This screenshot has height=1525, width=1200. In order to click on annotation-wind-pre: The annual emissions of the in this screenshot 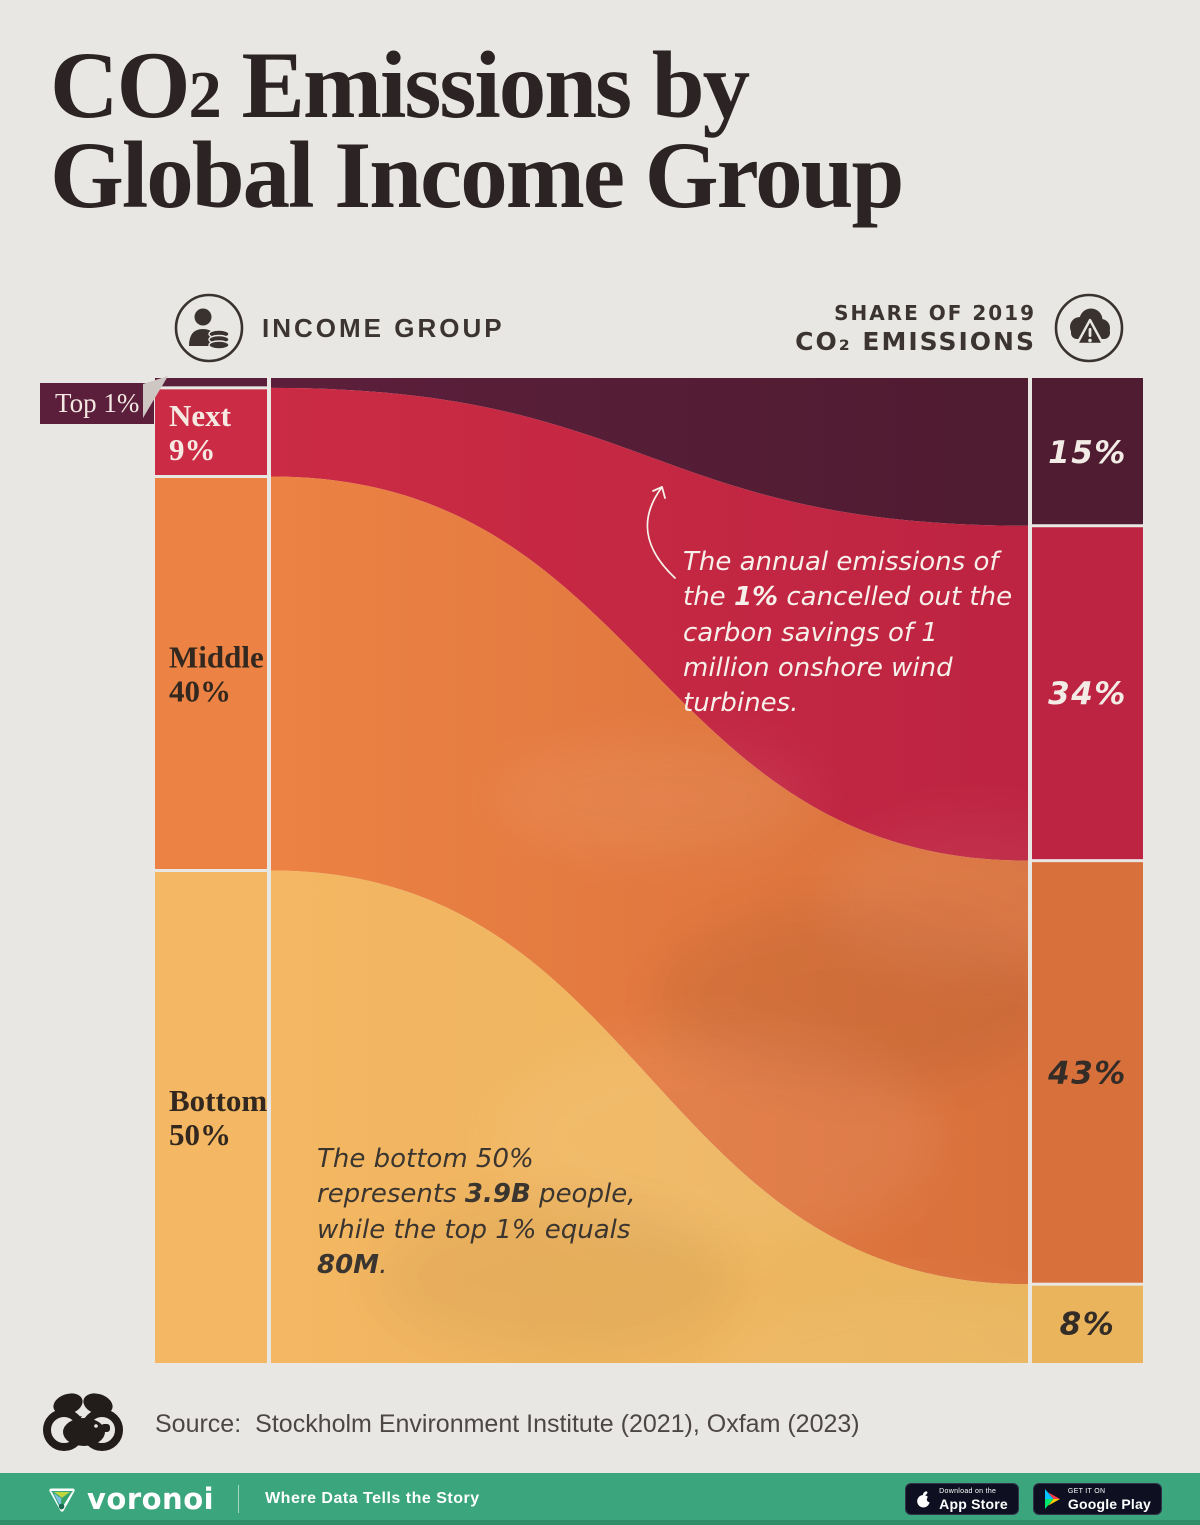, I will do `click(841, 580)`.